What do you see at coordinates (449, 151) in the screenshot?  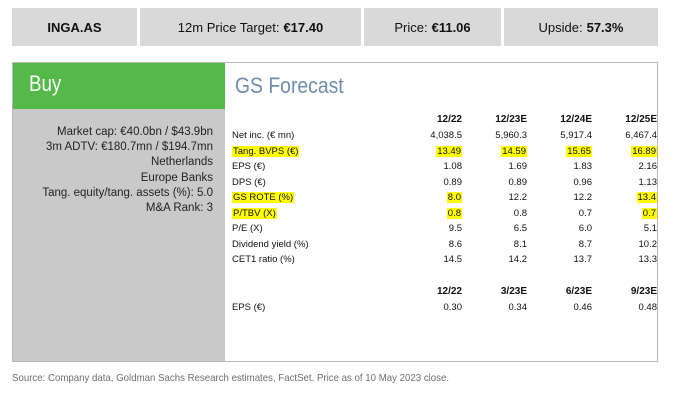 I see `cell-value: 13.49` at bounding box center [449, 151].